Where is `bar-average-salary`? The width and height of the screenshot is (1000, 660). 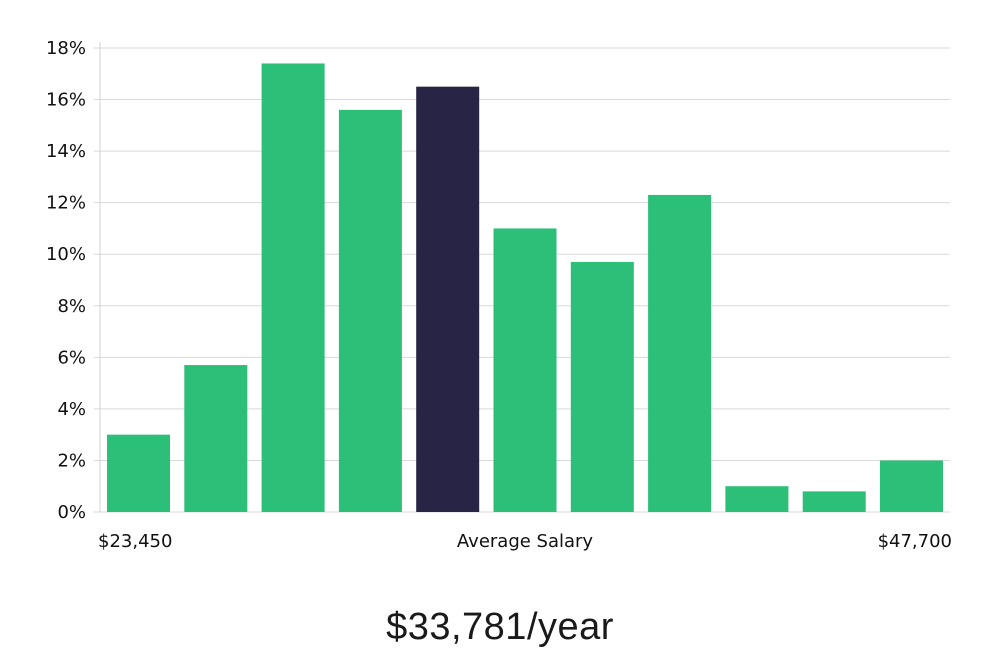
bar-average-salary is located at coordinates (448, 299).